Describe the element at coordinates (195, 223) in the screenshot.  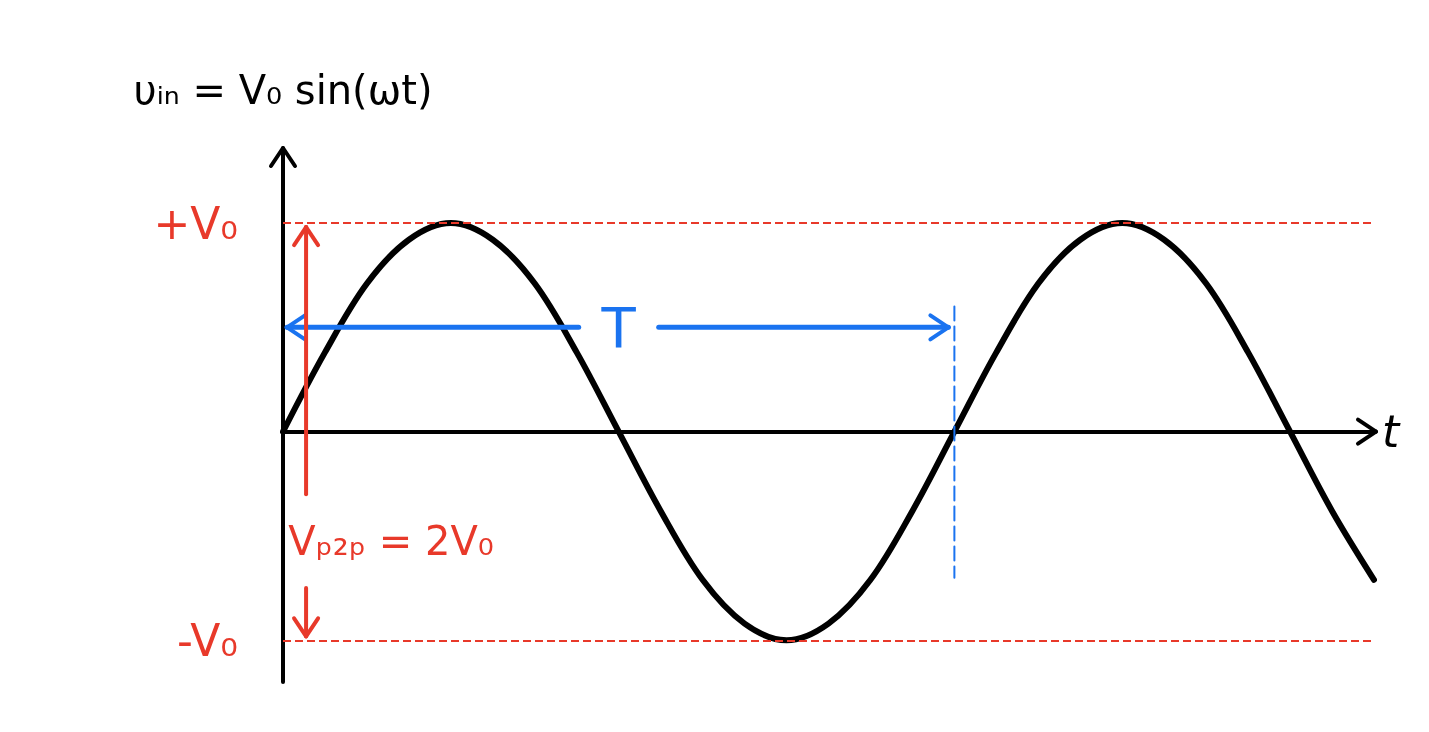
I see `ref-line-label: +V₀` at that location.